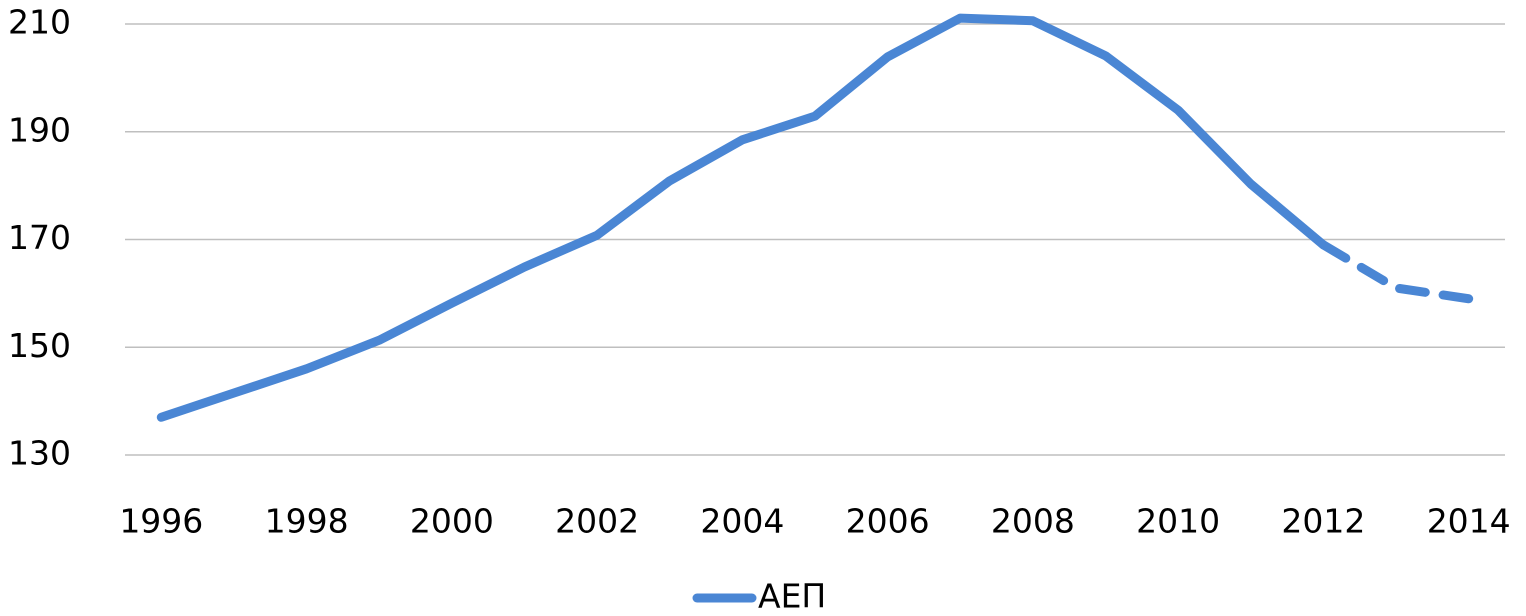 This screenshot has height=616, width=1526. What do you see at coordinates (888, 521) in the screenshot?
I see `x-tick-label: 2006` at bounding box center [888, 521].